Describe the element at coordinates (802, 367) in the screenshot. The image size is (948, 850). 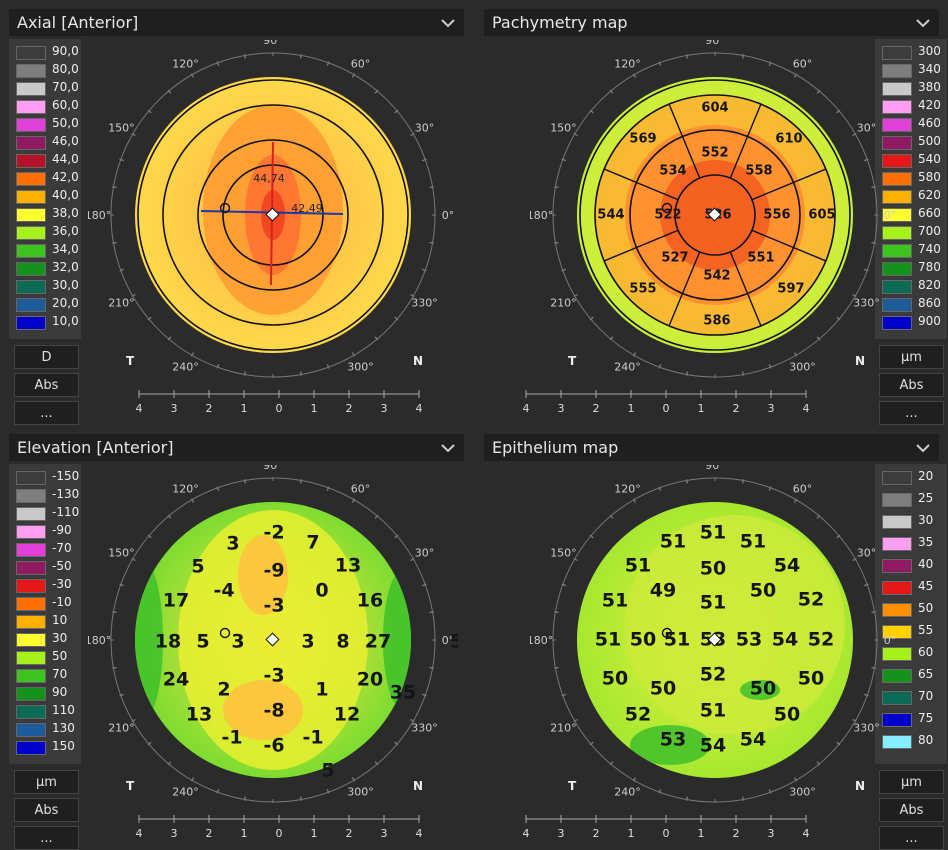
I see `angle-label: 300°` at that location.